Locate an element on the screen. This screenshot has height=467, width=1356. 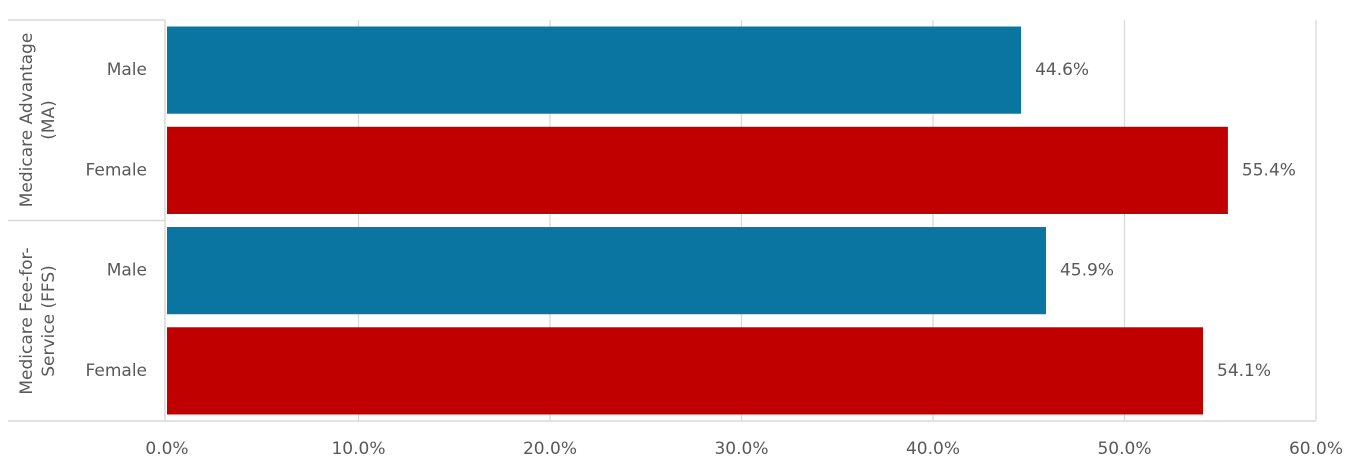
group-label: Medicare Fee-for-Service (FFS) is located at coordinates (38, 321).